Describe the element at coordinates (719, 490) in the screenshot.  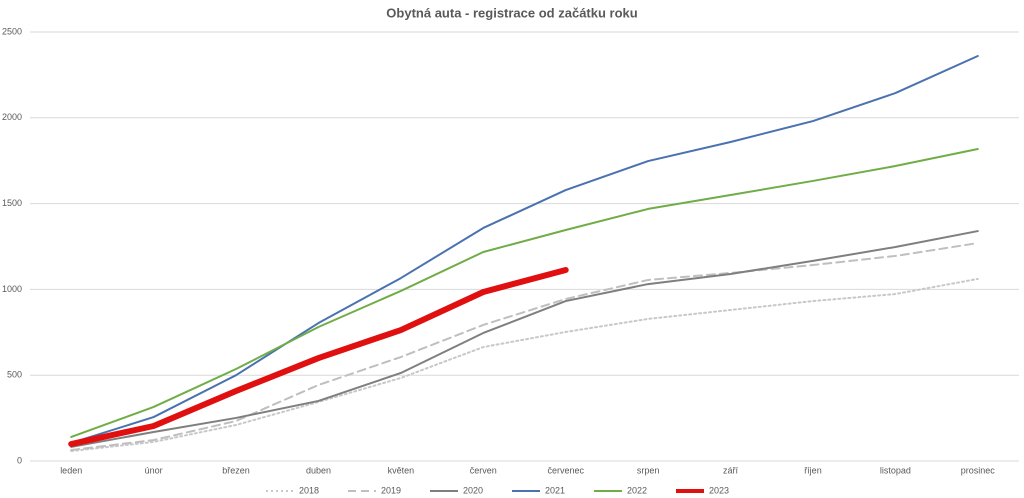
I see `legend-label: 2023` at that location.